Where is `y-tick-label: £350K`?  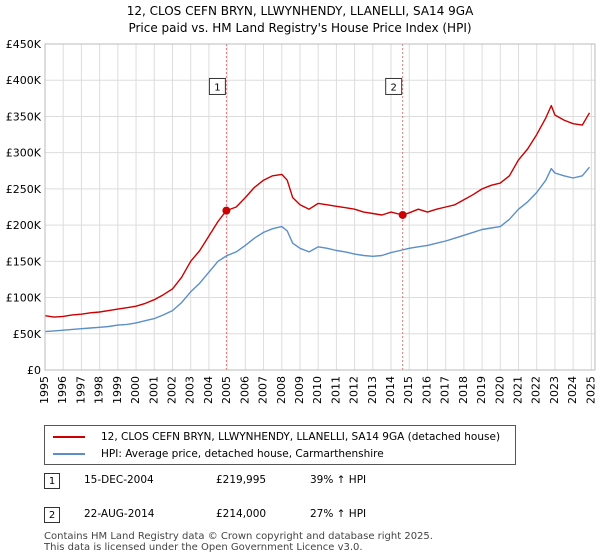
y-tick-label: £350K is located at coordinates (24, 116).